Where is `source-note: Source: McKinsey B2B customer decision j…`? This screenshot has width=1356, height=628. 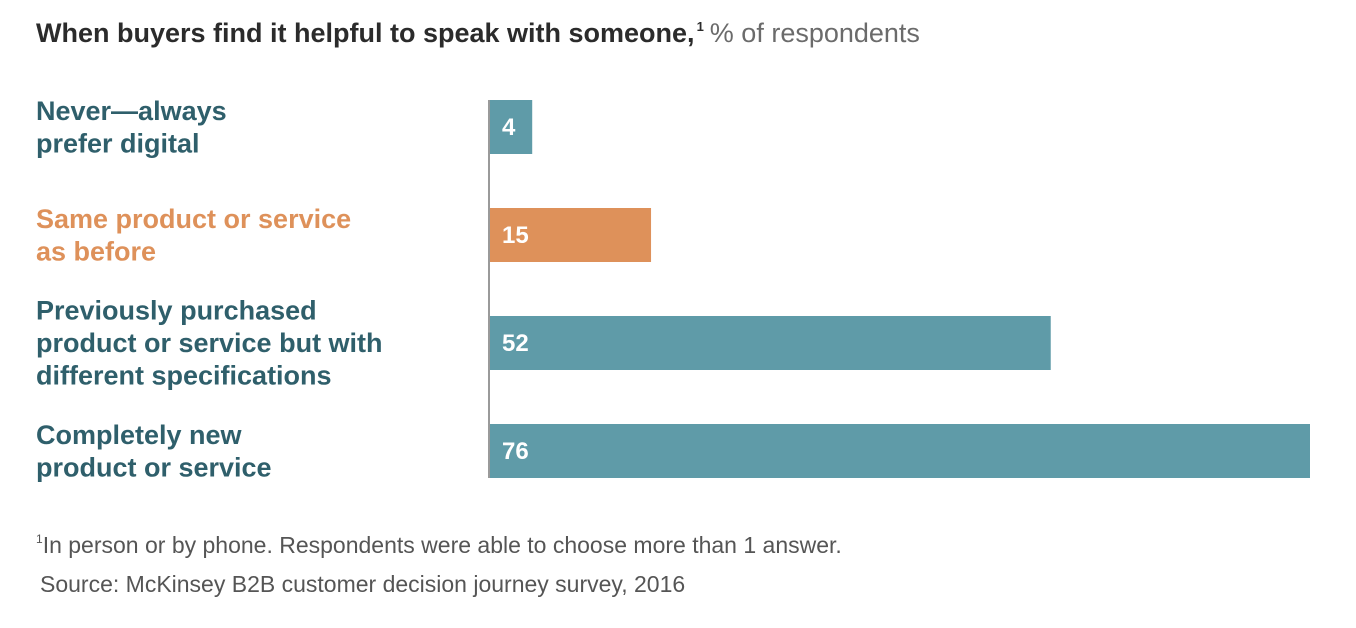
source-note: Source: McKinsey B2B customer decision j… is located at coordinates (363, 584).